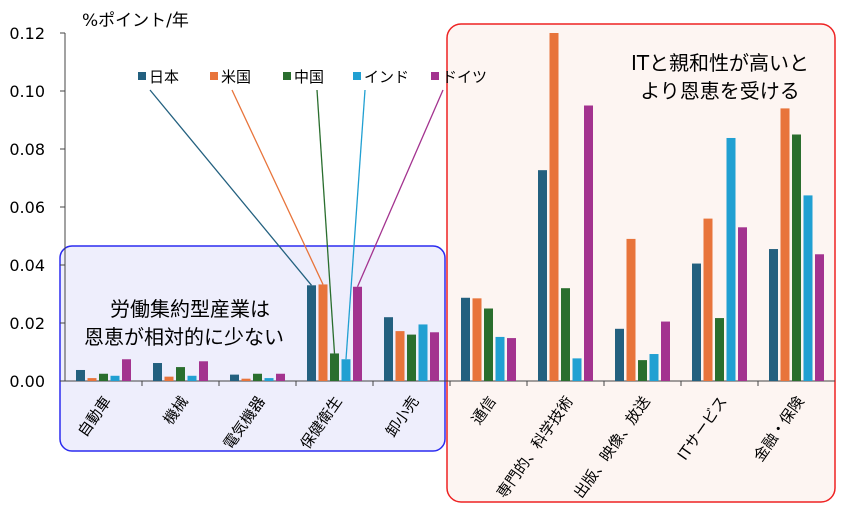 This screenshot has width=844, height=510. What do you see at coordinates (311, 333) in the screenshot?
I see `bar-日本-保健衛生` at bounding box center [311, 333].